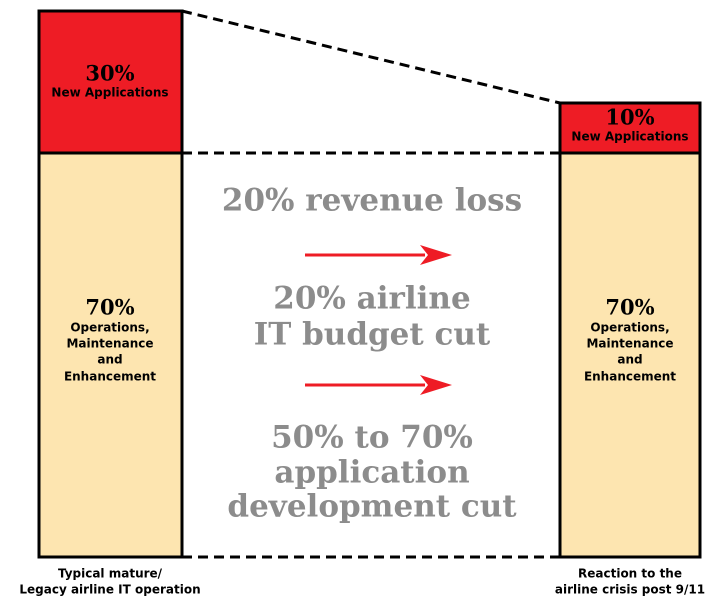 The height and width of the screenshot is (600, 720). I want to click on statement: application, so click(371, 473).